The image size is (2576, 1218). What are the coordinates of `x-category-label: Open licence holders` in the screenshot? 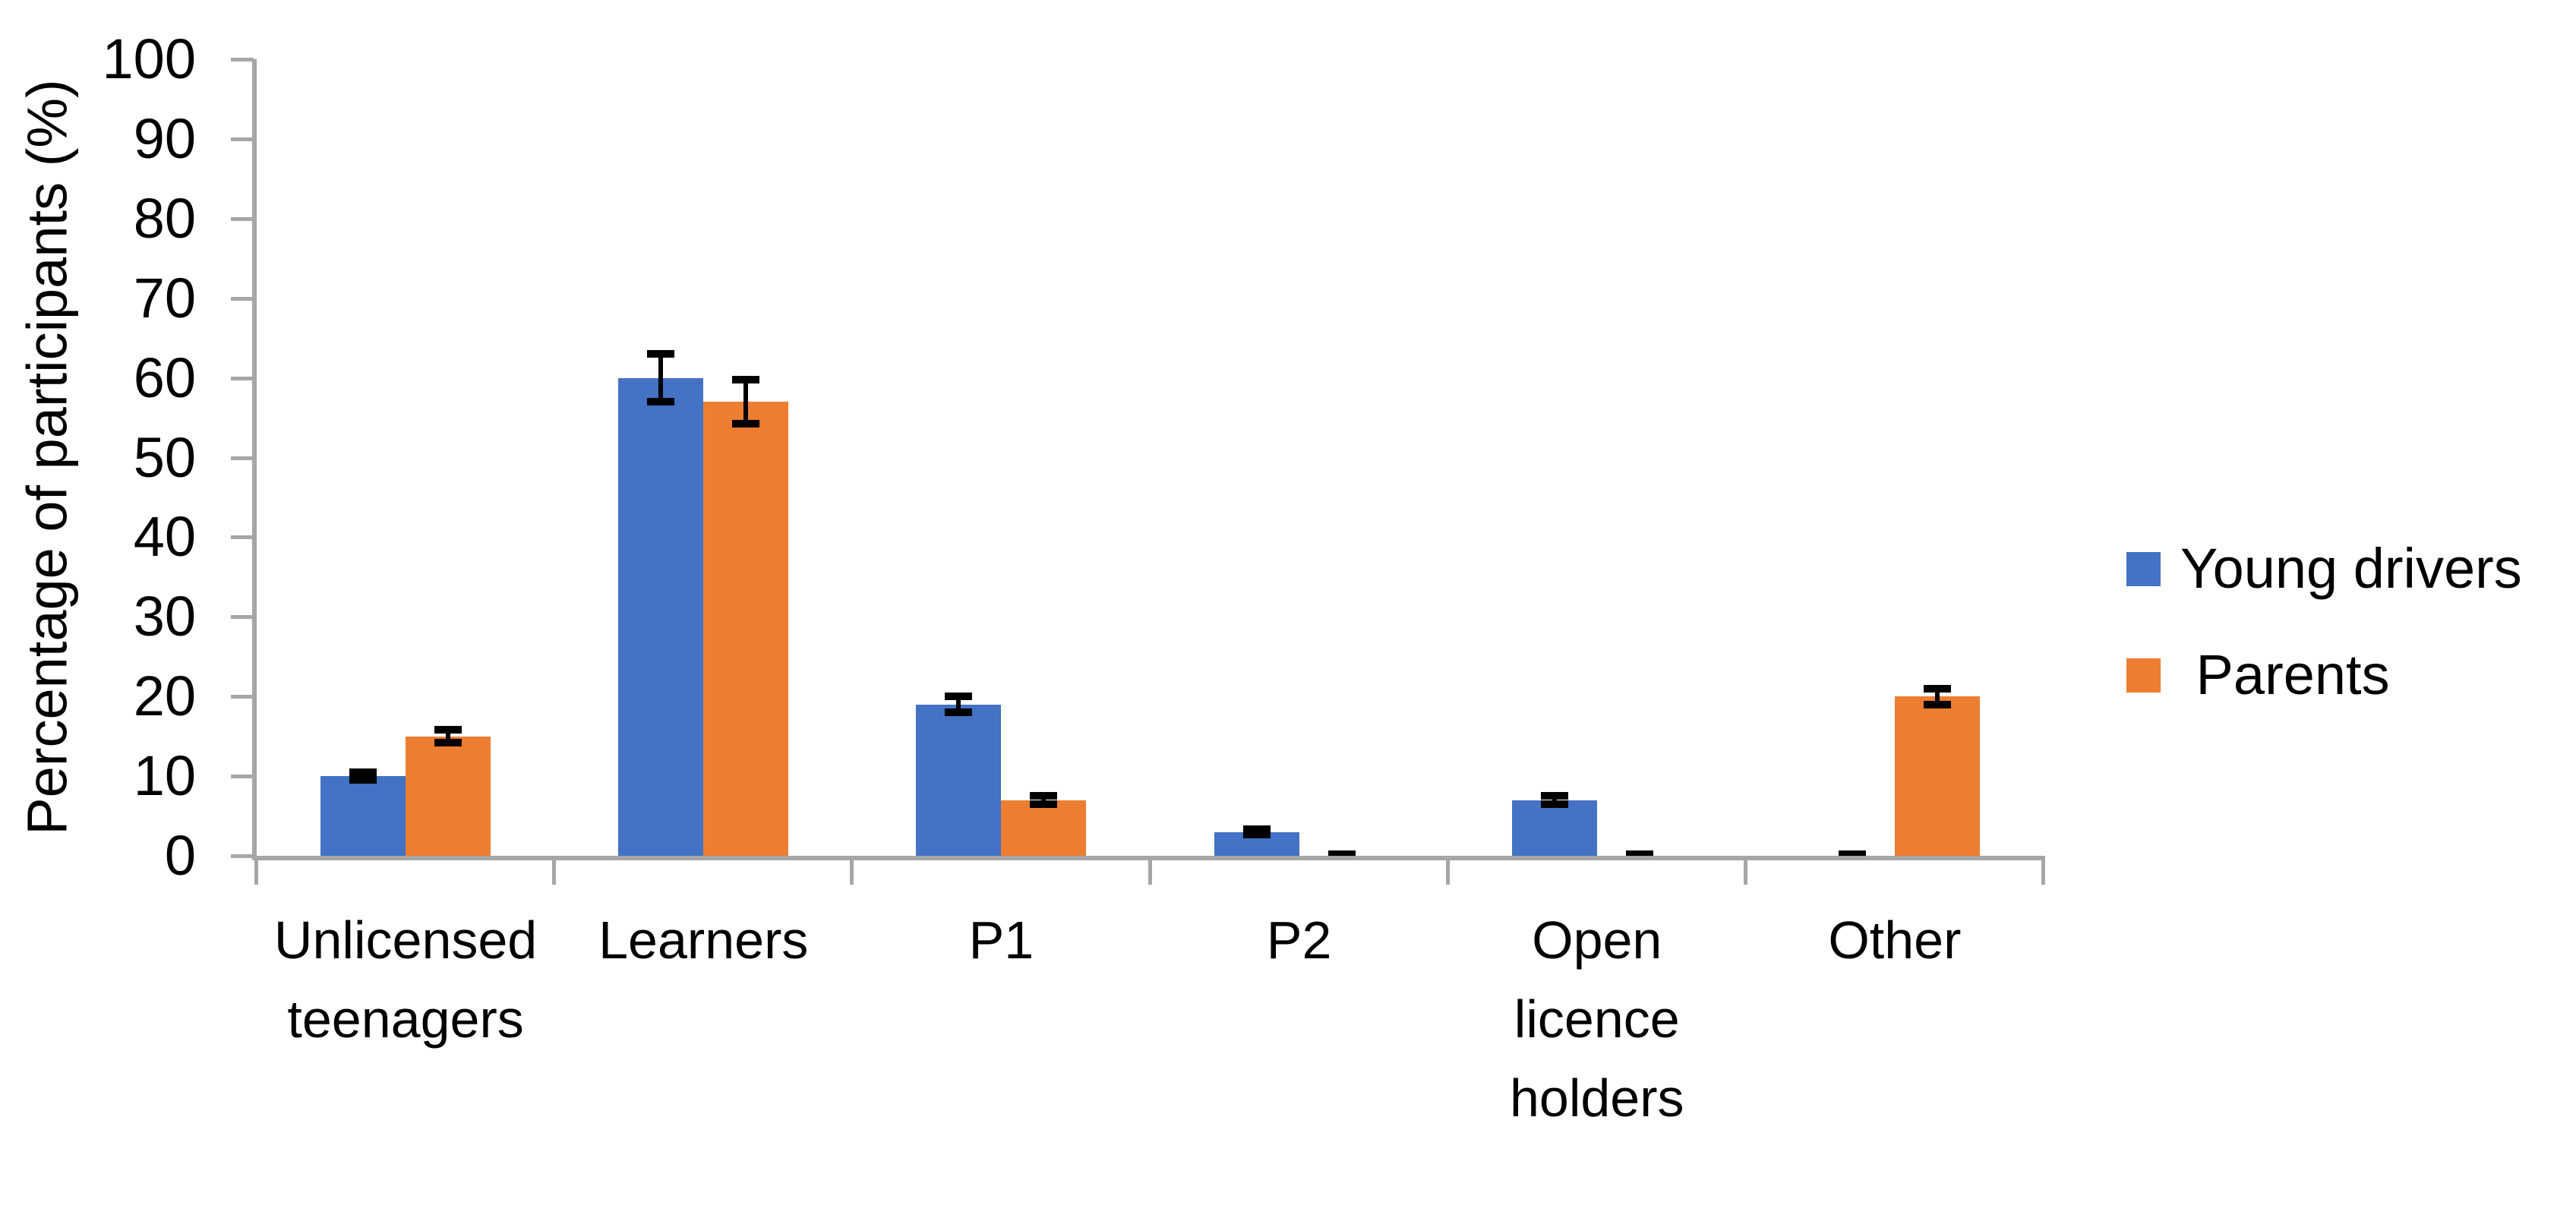 It's located at (1597, 1019).